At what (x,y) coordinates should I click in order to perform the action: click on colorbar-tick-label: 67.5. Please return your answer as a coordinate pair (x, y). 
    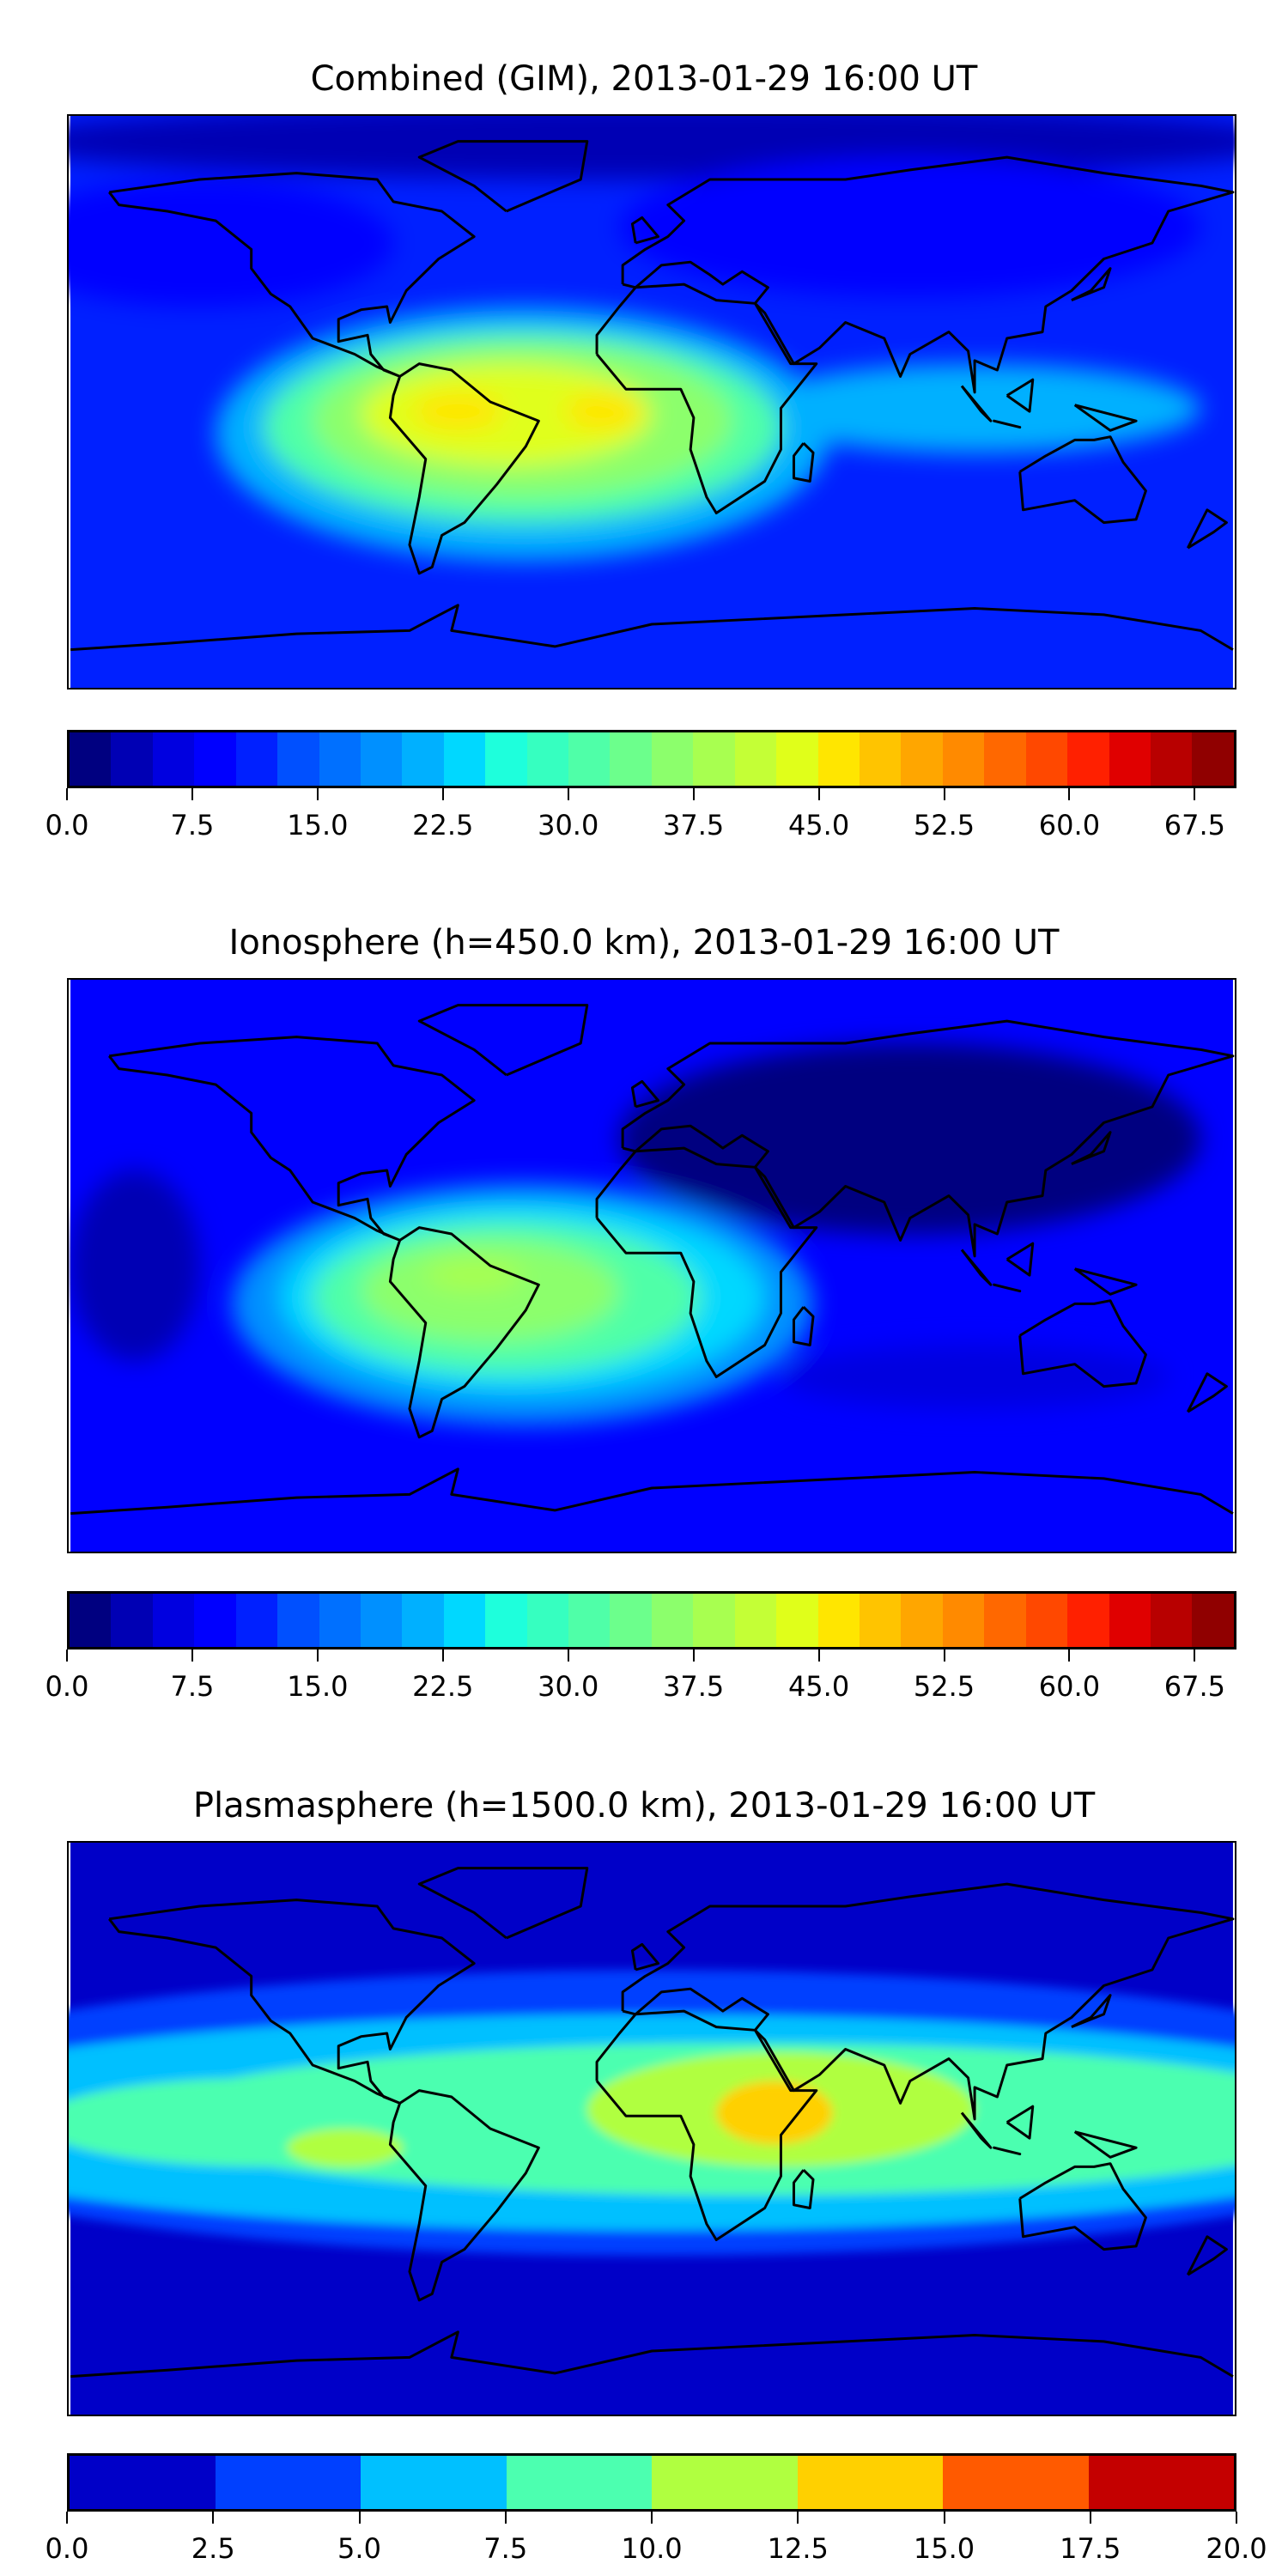
    Looking at the image, I should click on (1194, 1686).